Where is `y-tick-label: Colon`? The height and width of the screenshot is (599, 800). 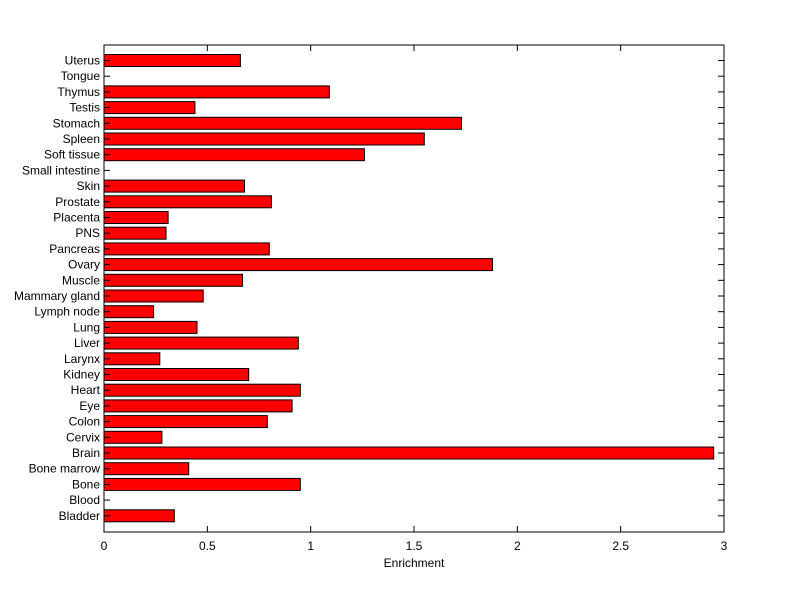
y-tick-label: Colon is located at coordinates (84, 422).